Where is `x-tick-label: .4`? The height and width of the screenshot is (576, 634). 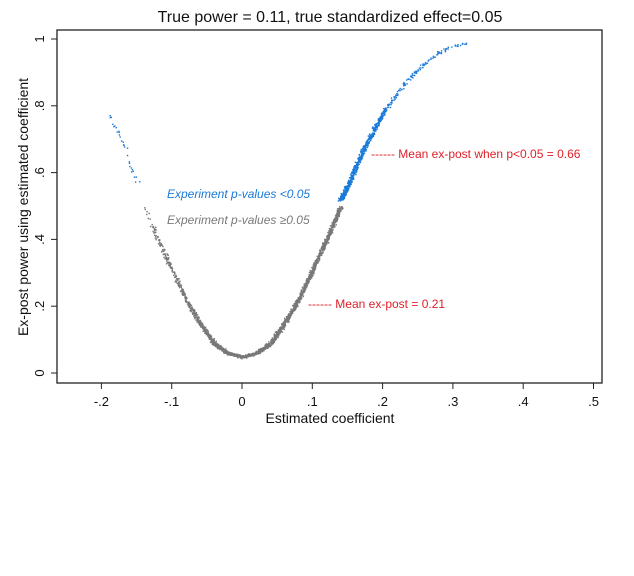 x-tick-label: .4 is located at coordinates (523, 401).